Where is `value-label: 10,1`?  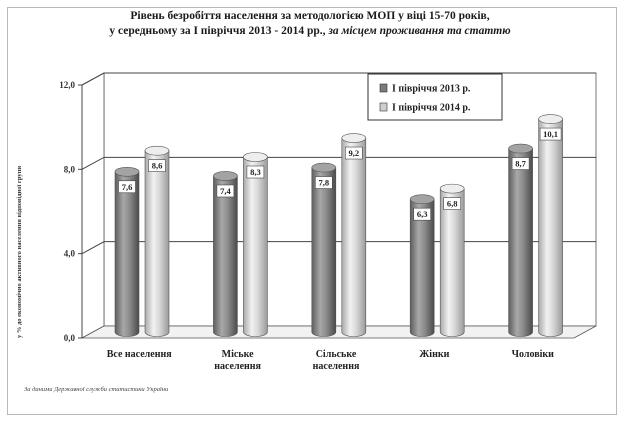
value-label: 10,1 is located at coordinates (550, 134).